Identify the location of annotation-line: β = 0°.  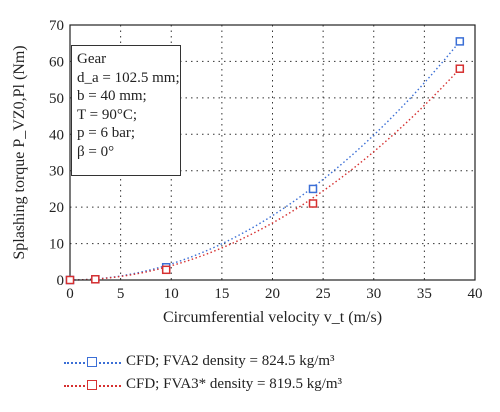
(96, 151).